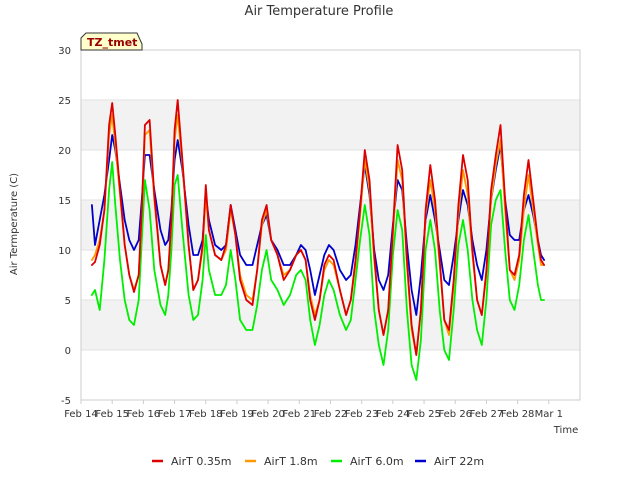 The image size is (640, 480). I want to click on x-tick-label: Feb 27, so click(487, 414).